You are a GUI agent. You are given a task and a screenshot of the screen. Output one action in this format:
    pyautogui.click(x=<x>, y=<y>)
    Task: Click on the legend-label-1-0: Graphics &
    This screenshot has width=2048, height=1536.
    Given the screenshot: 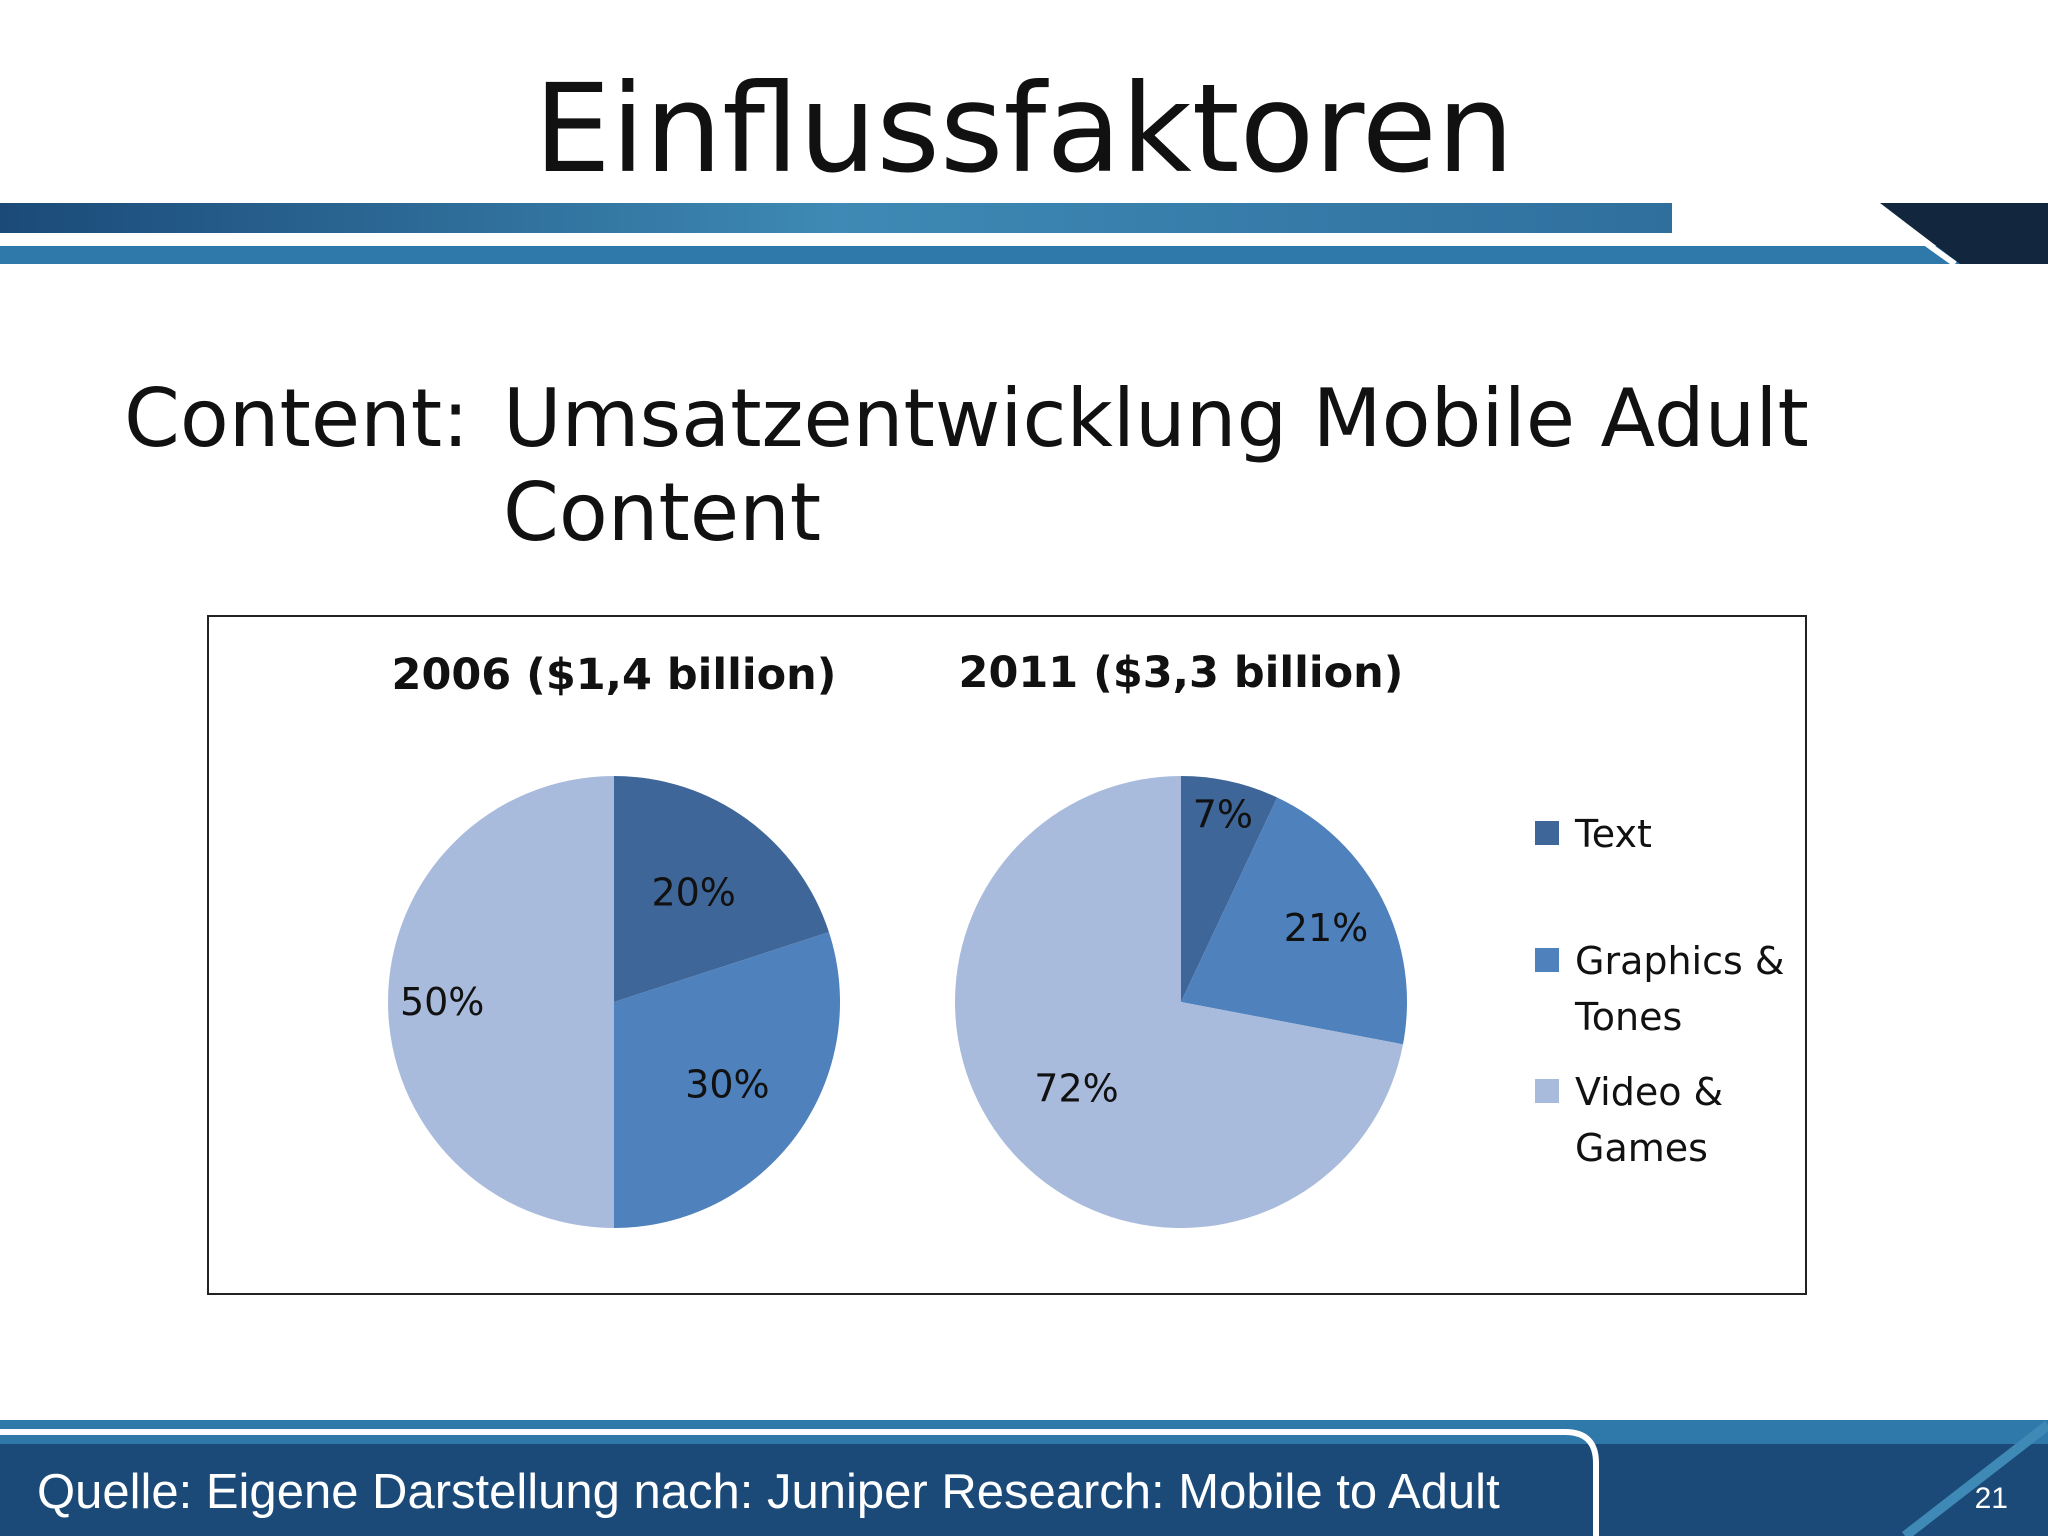 What is the action you would take?
    pyautogui.click(x=1680, y=961)
    